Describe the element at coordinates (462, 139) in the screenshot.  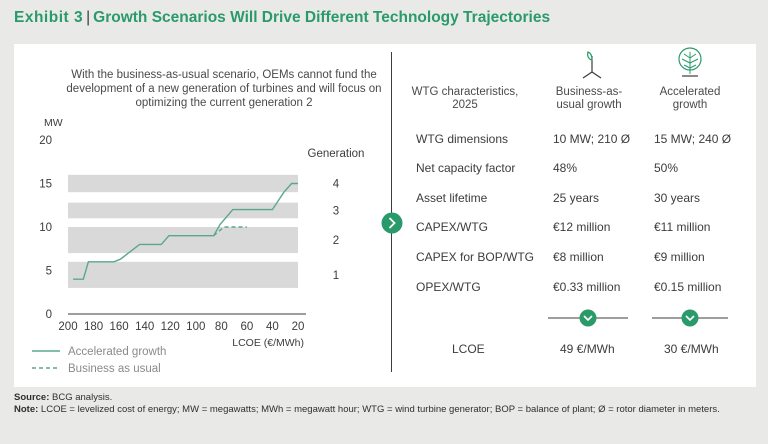
I see `row-label-dimensions: WTG dimensions` at that location.